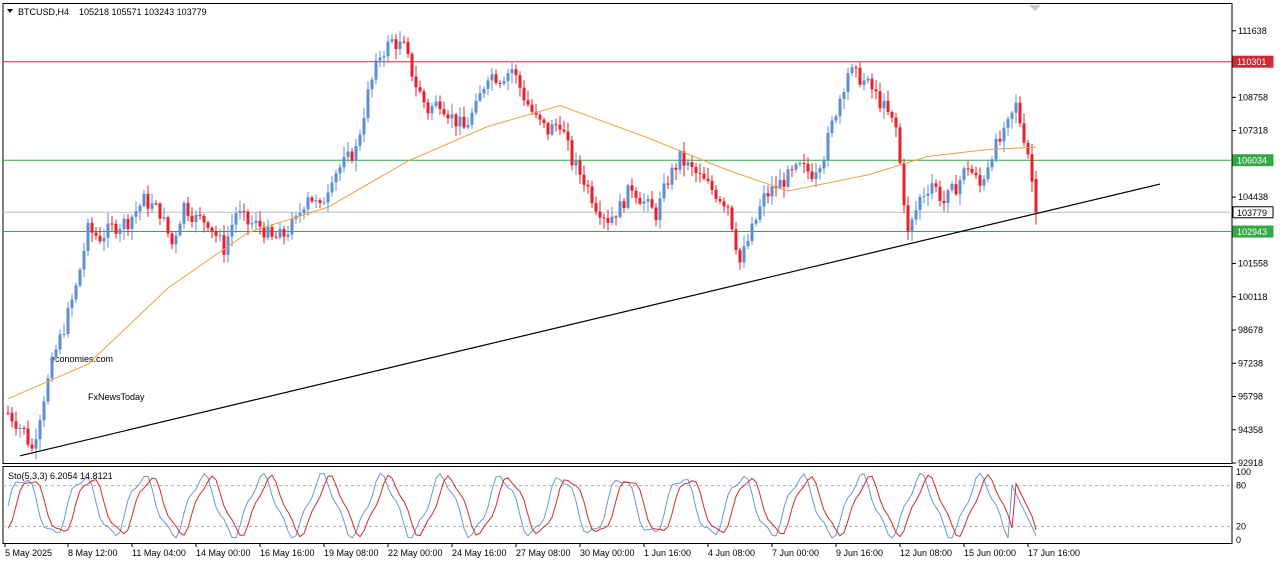  What do you see at coordinates (667, 553) in the screenshot?
I see `x-tick-label: 1 Jun 16:00` at bounding box center [667, 553].